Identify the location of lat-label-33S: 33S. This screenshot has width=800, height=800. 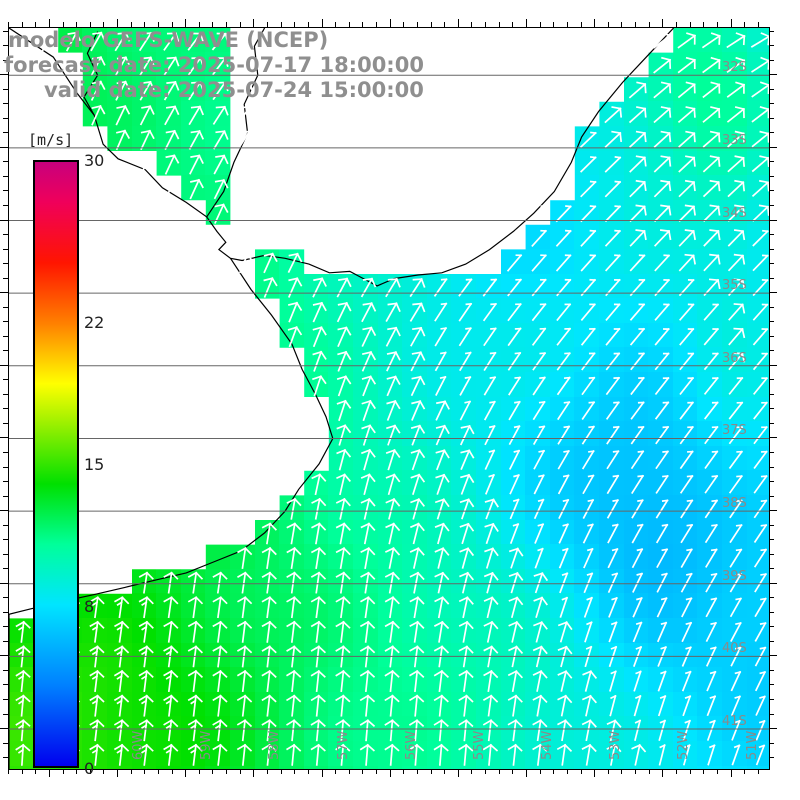
(734, 140).